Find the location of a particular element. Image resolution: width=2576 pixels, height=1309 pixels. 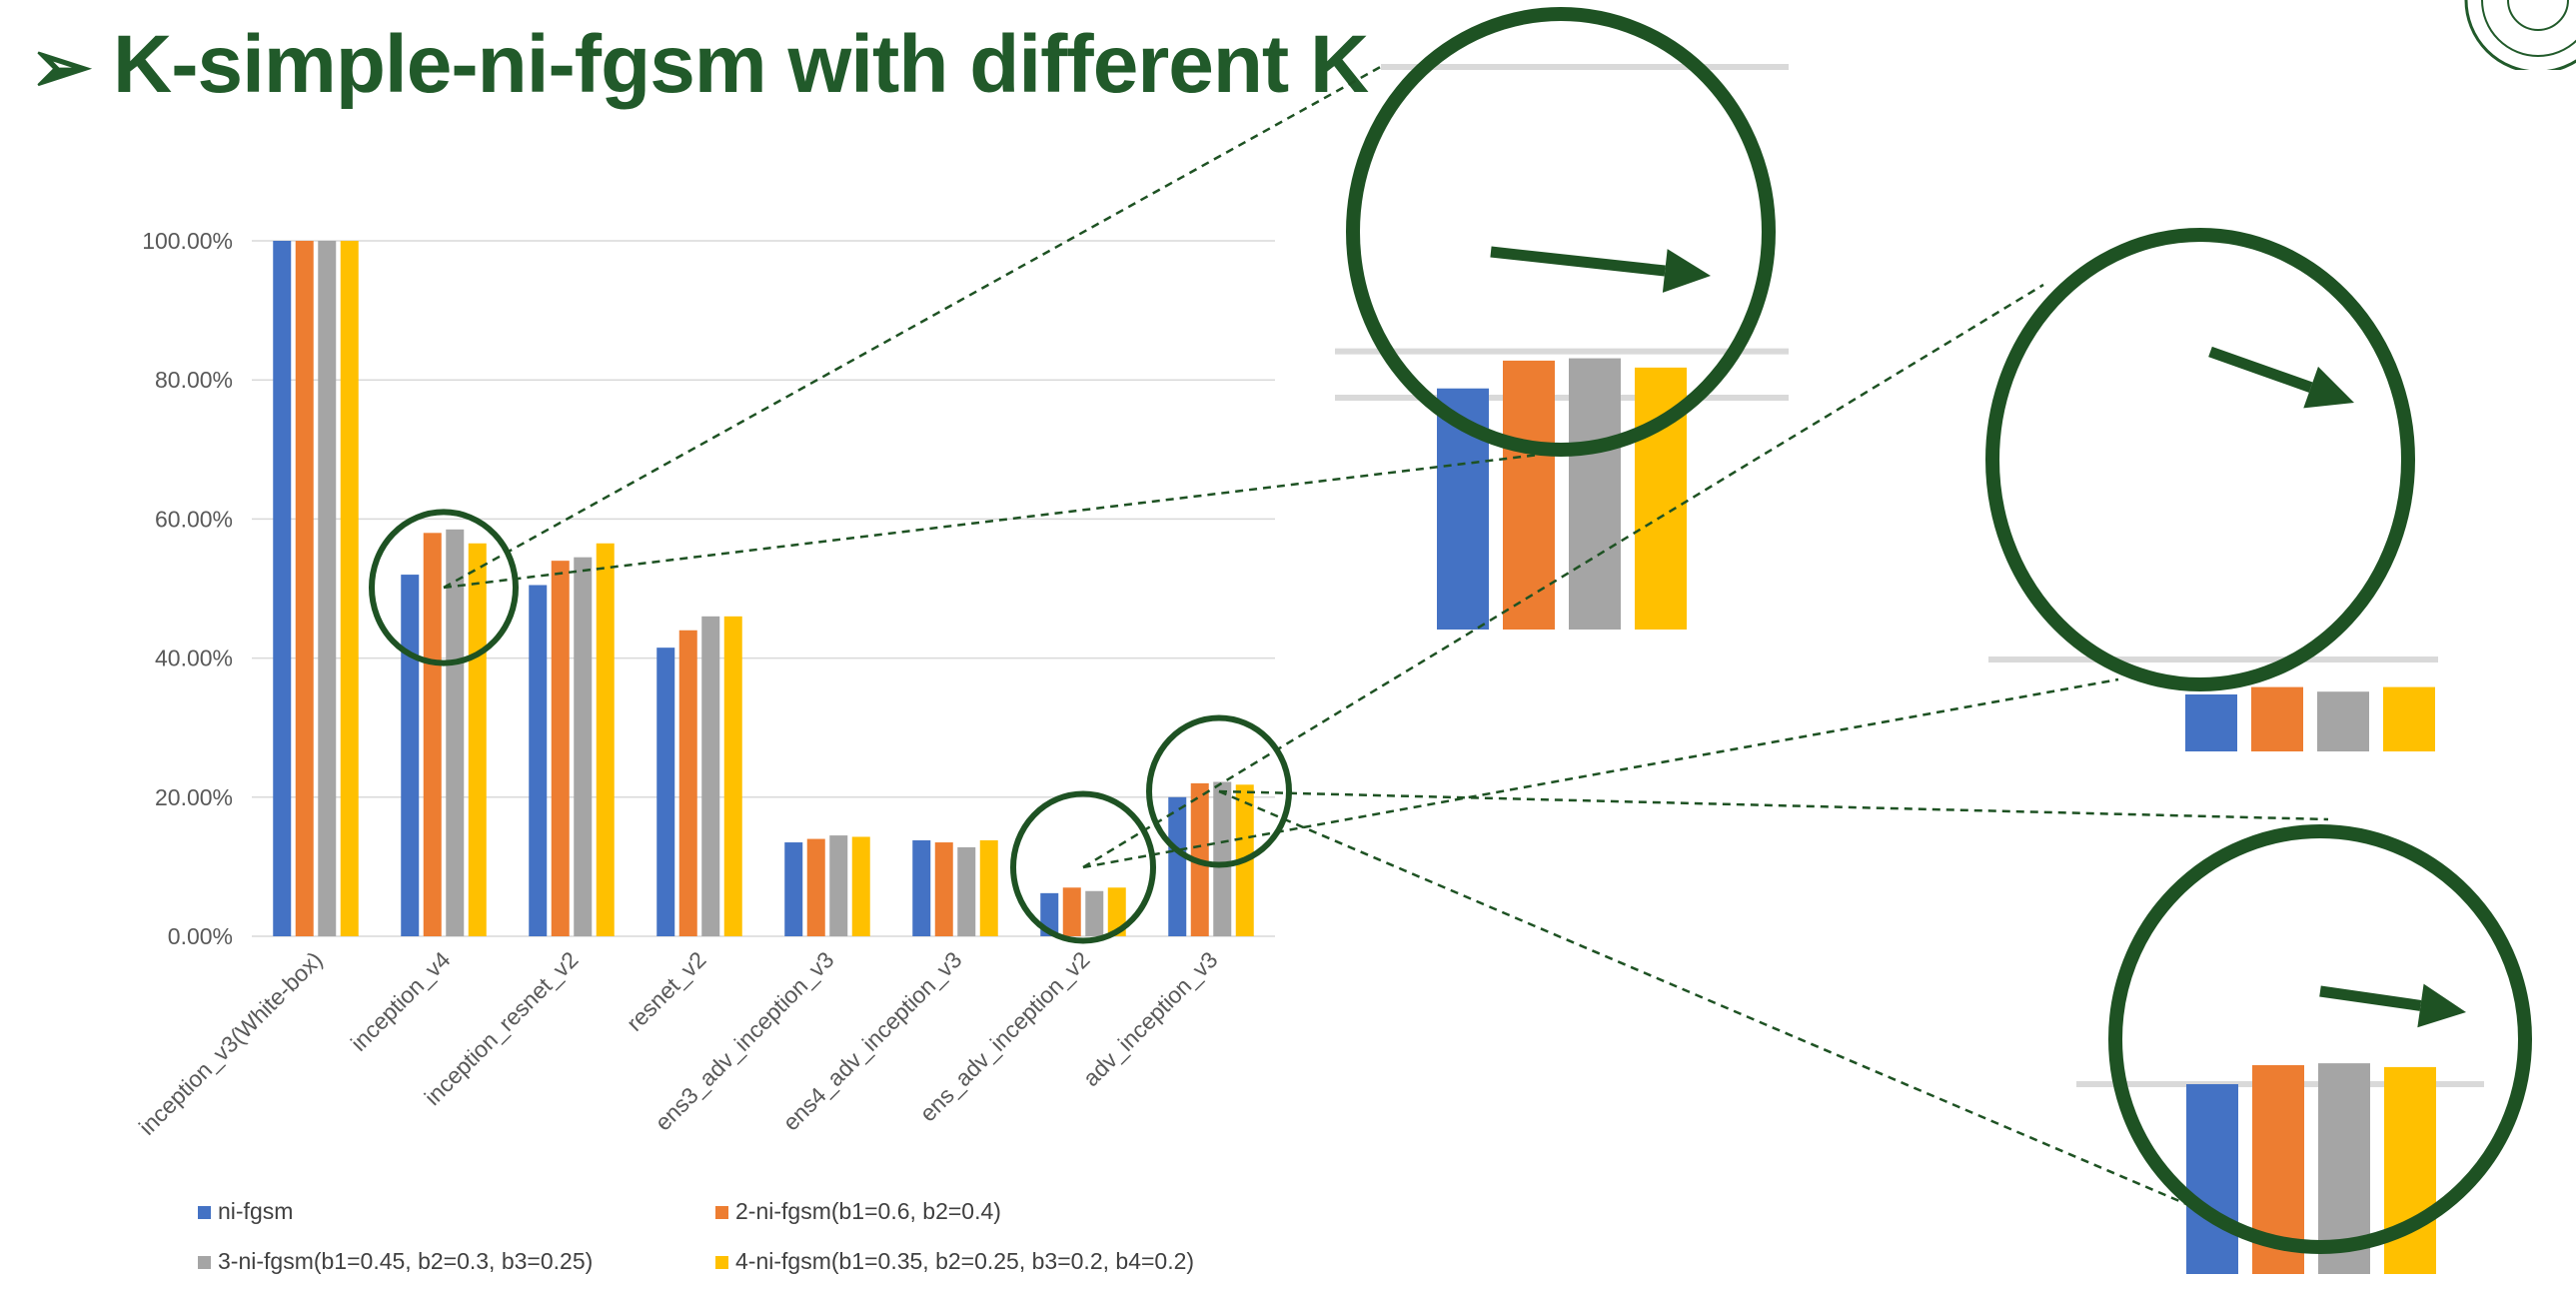

x-tick-label: adv_inception_v3 is located at coordinates (1150, 1018).